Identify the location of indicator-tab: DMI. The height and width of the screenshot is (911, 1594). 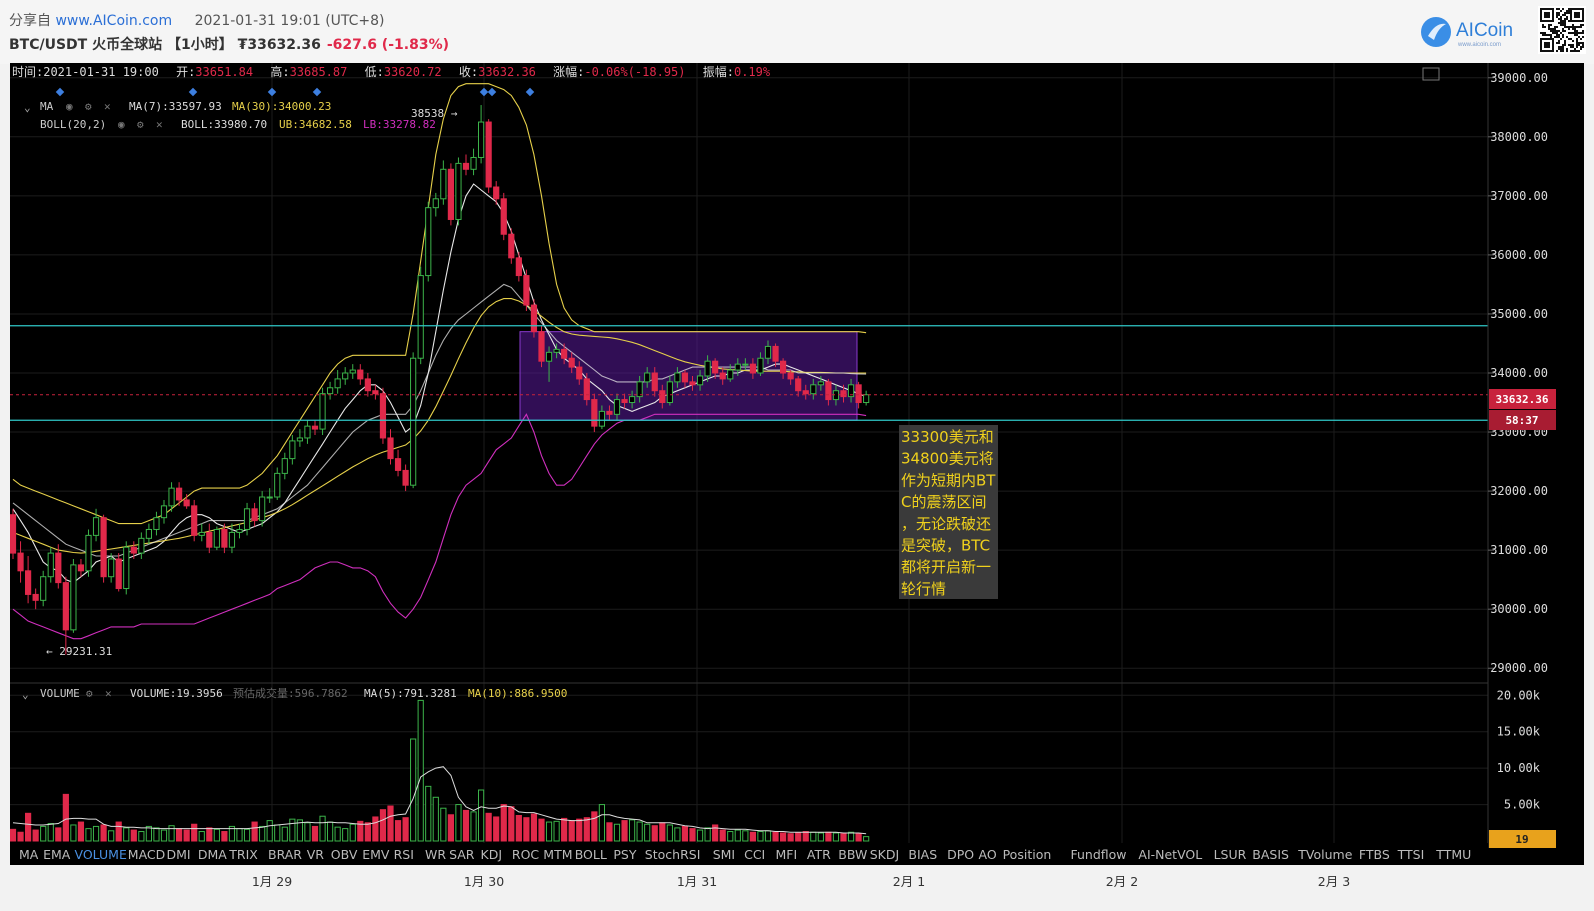
(179, 854).